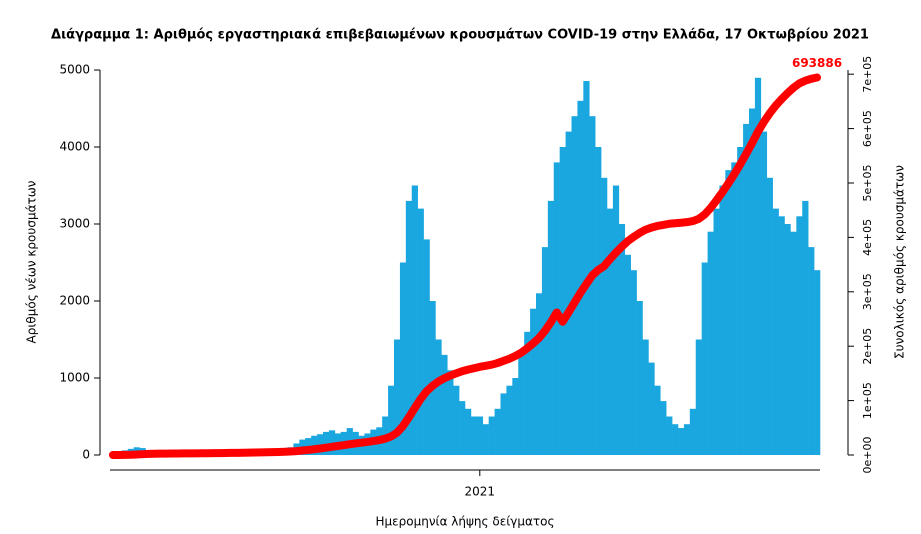  What do you see at coordinates (867, 237) in the screenshot?
I see `y2-tick-label: 4e+05` at bounding box center [867, 237].